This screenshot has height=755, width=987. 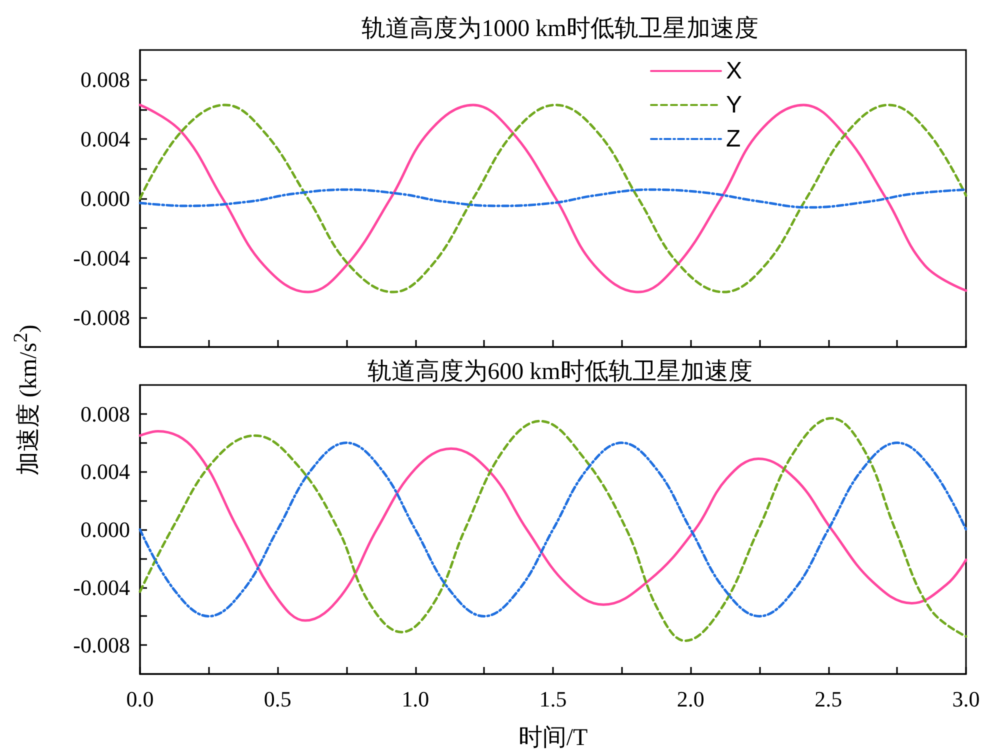 What do you see at coordinates (733, 139) in the screenshot?
I see `legend-label: Z` at bounding box center [733, 139].